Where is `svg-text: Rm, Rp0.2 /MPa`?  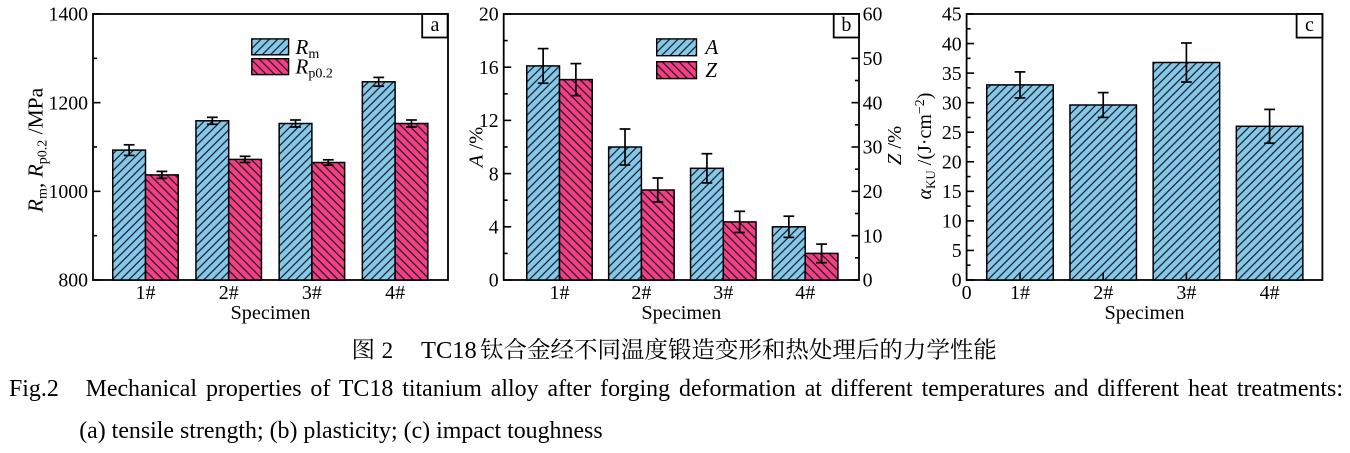
svg-text: Rm, Rp0.2 /MPa is located at coordinates (37, 150).